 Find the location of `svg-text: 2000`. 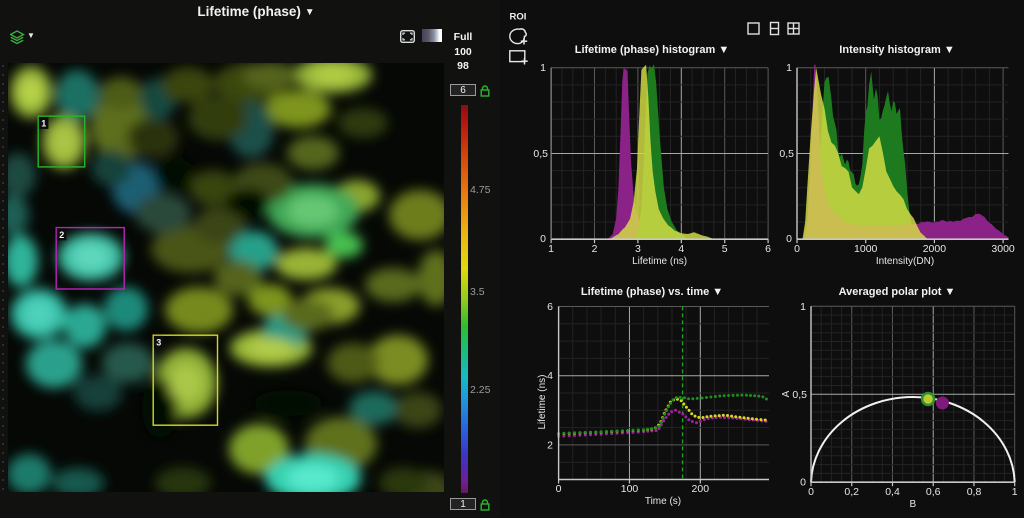

svg-text: 2000 is located at coordinates (935, 249).